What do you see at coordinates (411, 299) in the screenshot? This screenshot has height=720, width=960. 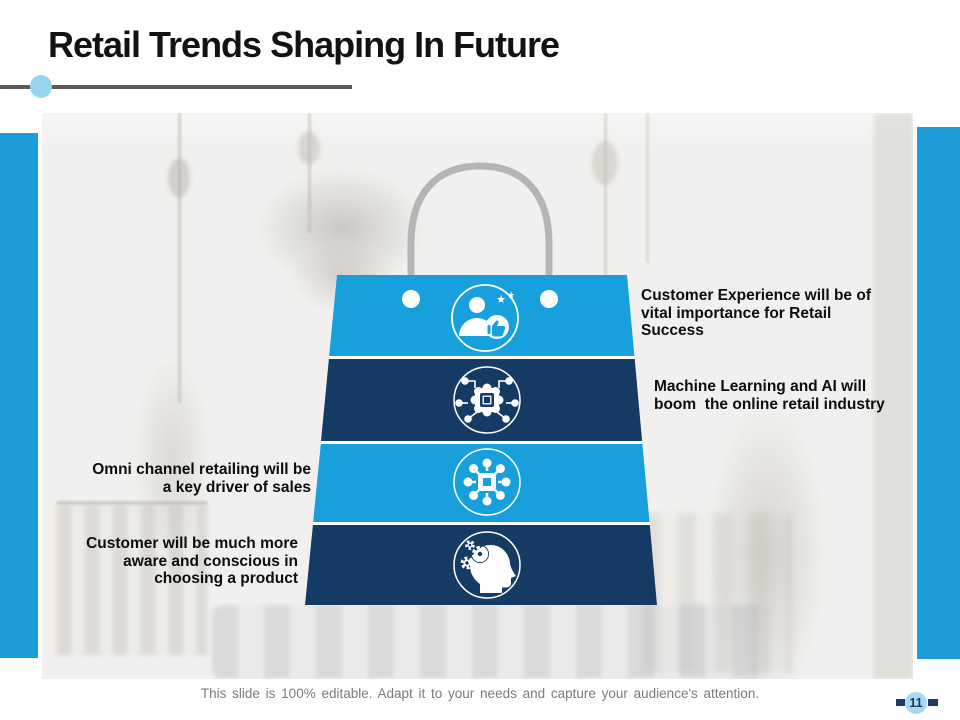 I see `bag-grommet-left` at bounding box center [411, 299].